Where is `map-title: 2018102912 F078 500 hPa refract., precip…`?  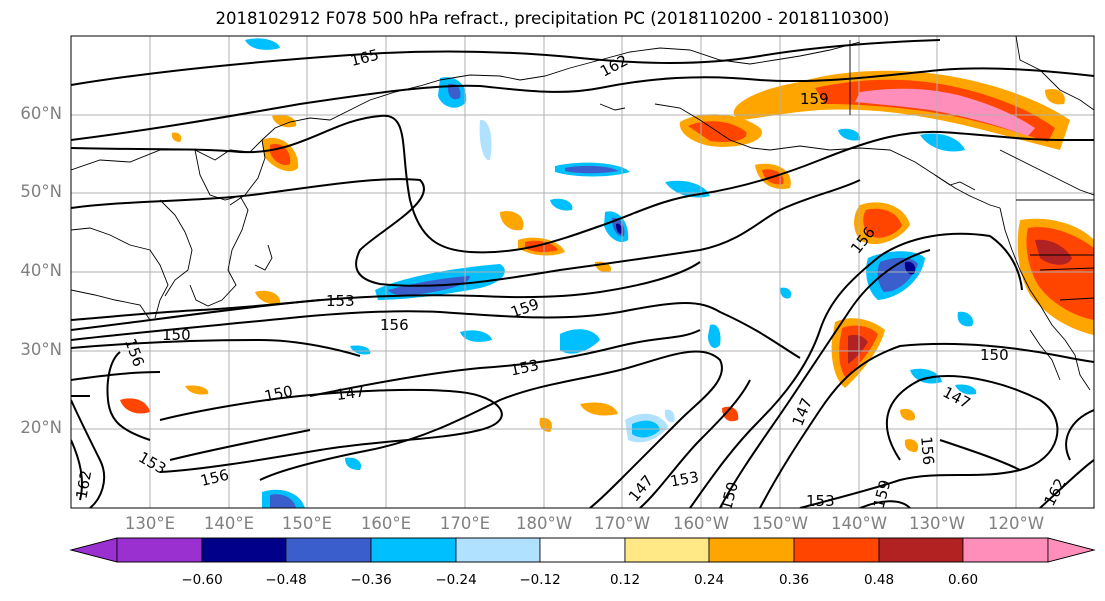 map-title: 2018102912 F078 500 hPa refract., precip… is located at coordinates (552, 18).